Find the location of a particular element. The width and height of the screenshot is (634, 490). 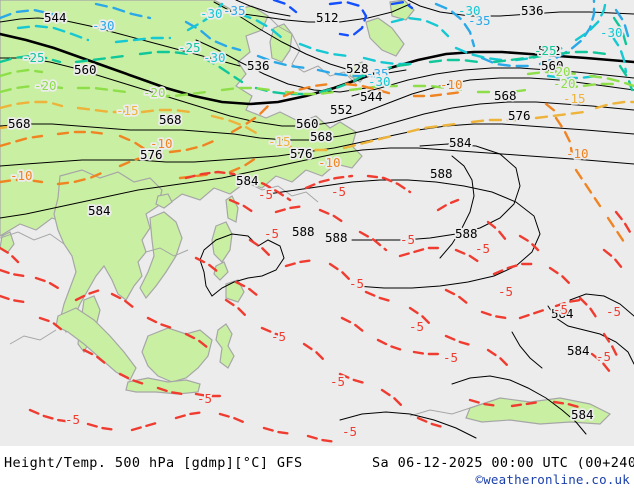

contour-584e is located at coordinates (519, 405).